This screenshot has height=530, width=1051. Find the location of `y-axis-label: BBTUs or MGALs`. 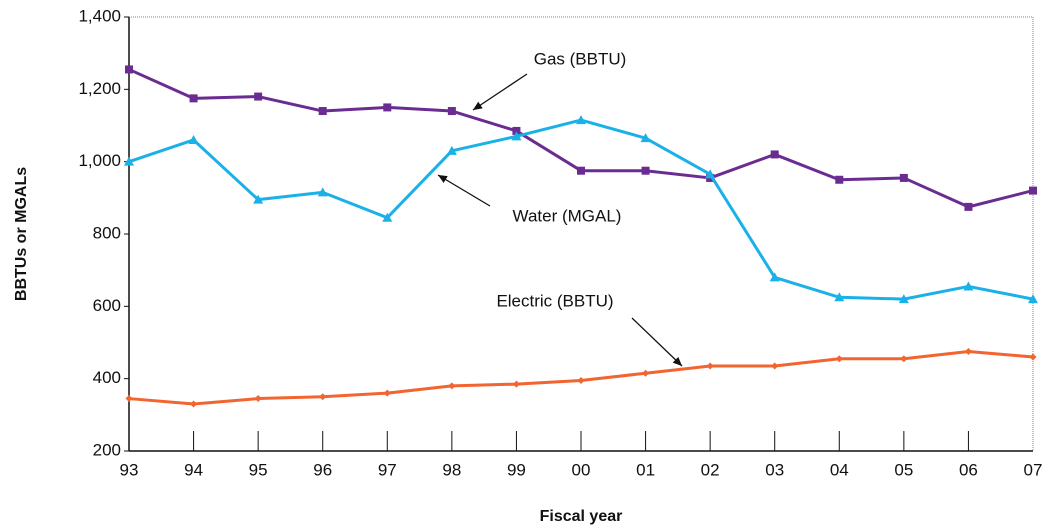

y-axis-label: BBTUs or MGALs is located at coordinates (21, 234).